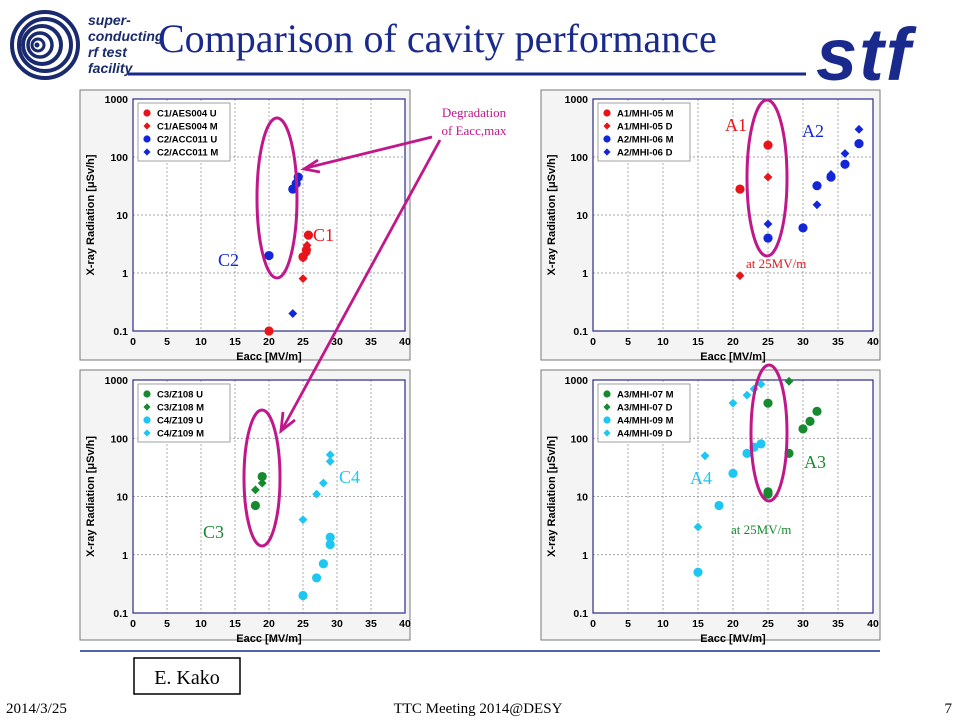 The image size is (960, 720). Describe the element at coordinates (360, 287) in the screenshot. I see `degradation-arrow-lower` at that location.